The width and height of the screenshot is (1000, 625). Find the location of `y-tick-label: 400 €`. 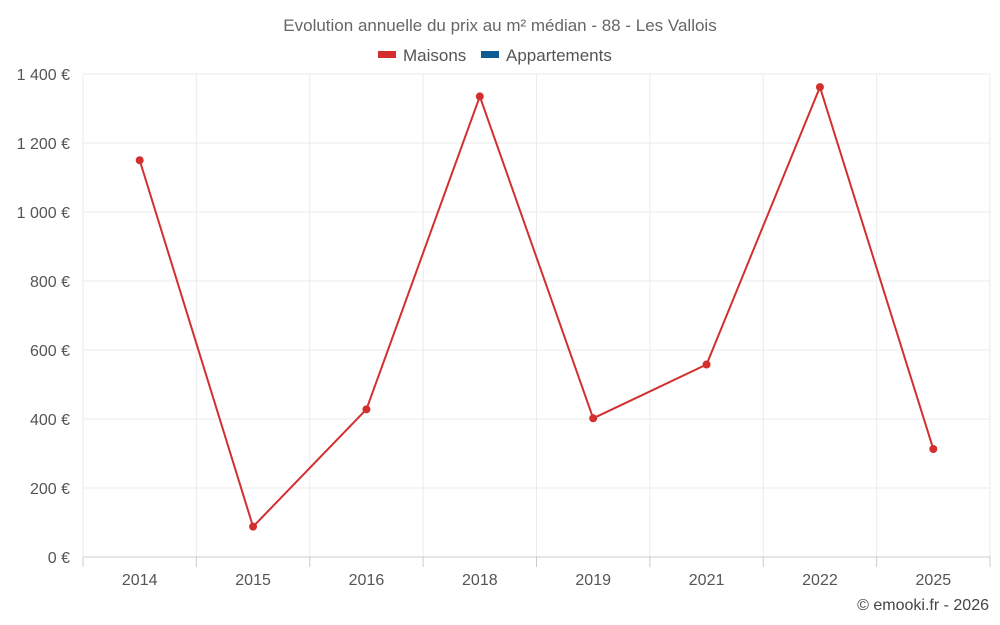

y-tick-label: 400 € is located at coordinates (50, 420).